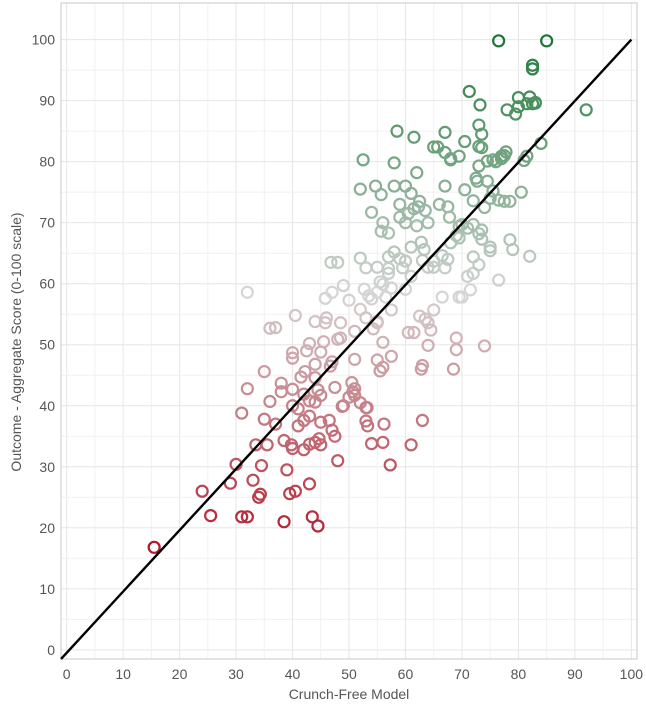 The image size is (646, 710). Describe the element at coordinates (349, 674) in the screenshot. I see `x-tick-label: 50` at that location.